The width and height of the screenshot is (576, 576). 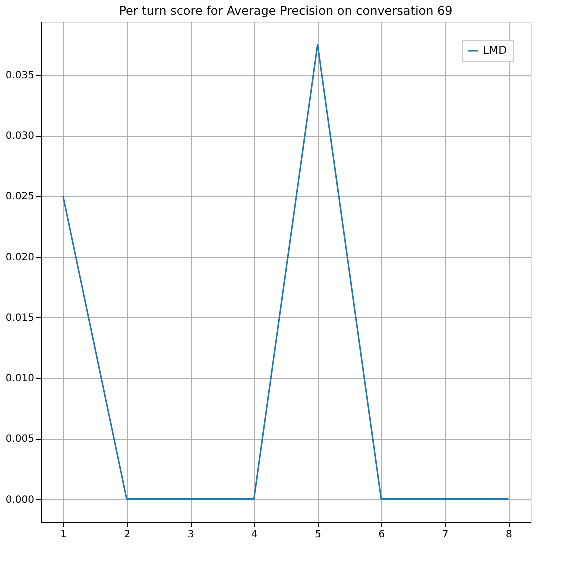 I want to click on y-tick-label: 0.010, so click(x=20, y=379).